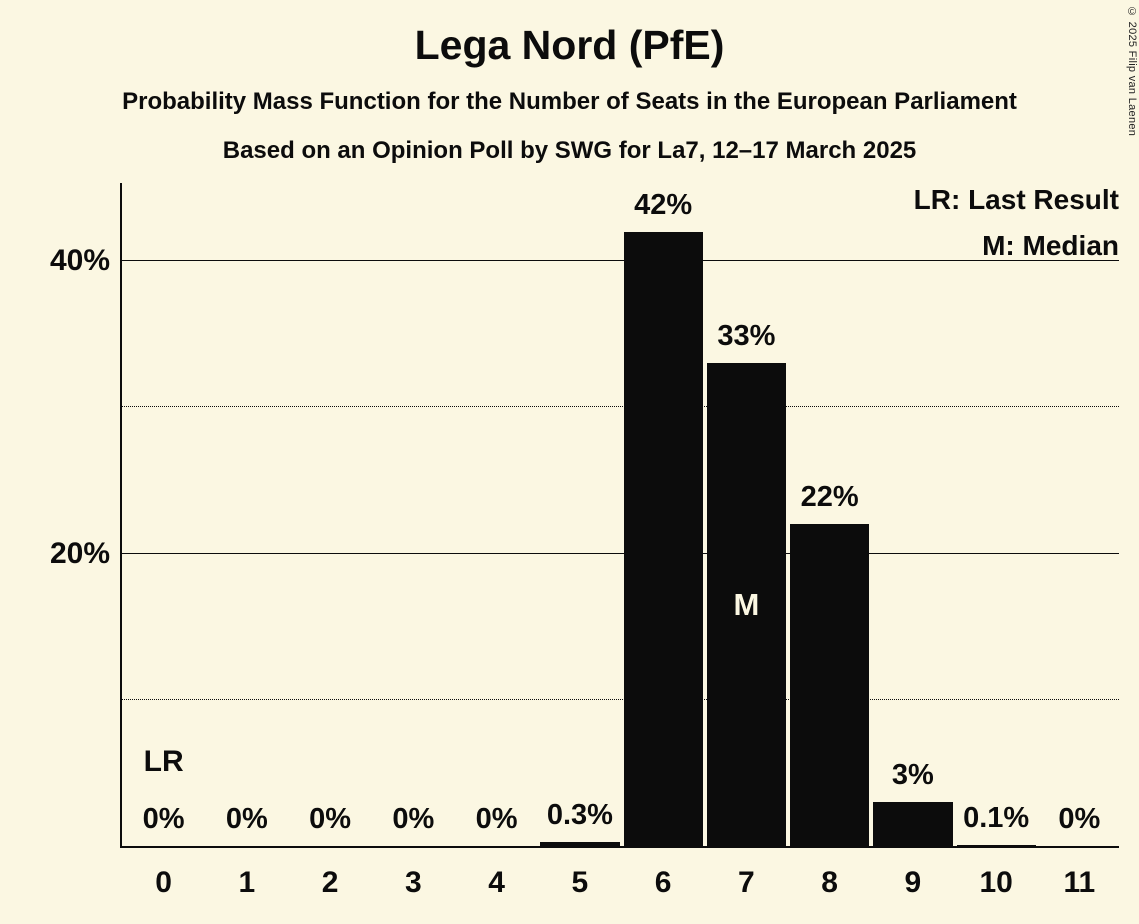 The image size is (1139, 924). What do you see at coordinates (1079, 882) in the screenshot?
I see `x-axis-label-11: 11` at bounding box center [1079, 882].